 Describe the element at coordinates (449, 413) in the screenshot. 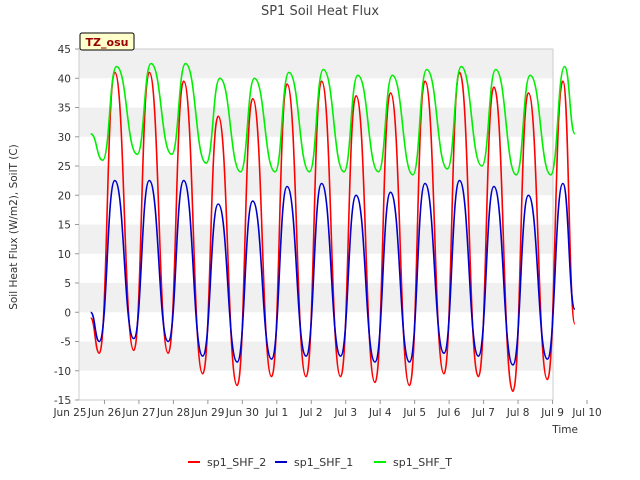

I see `x-tick-label: Jul 6` at that location.